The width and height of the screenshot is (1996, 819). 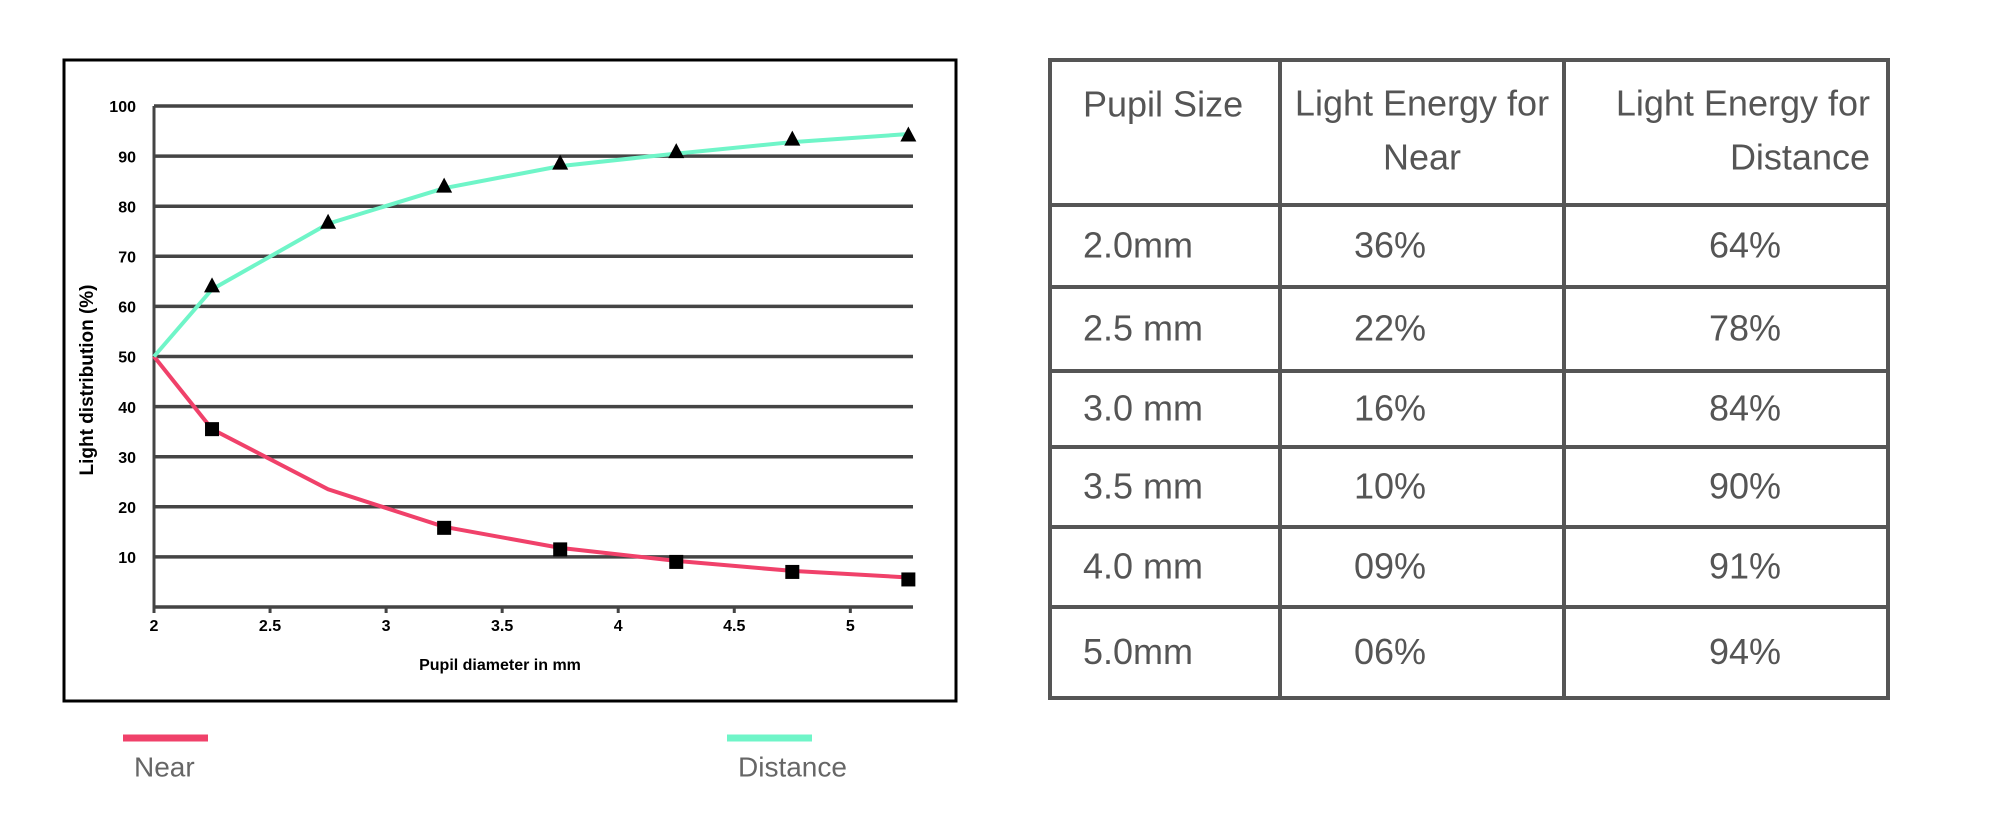 I want to click on x-tick-label: 5, so click(x=850, y=626).